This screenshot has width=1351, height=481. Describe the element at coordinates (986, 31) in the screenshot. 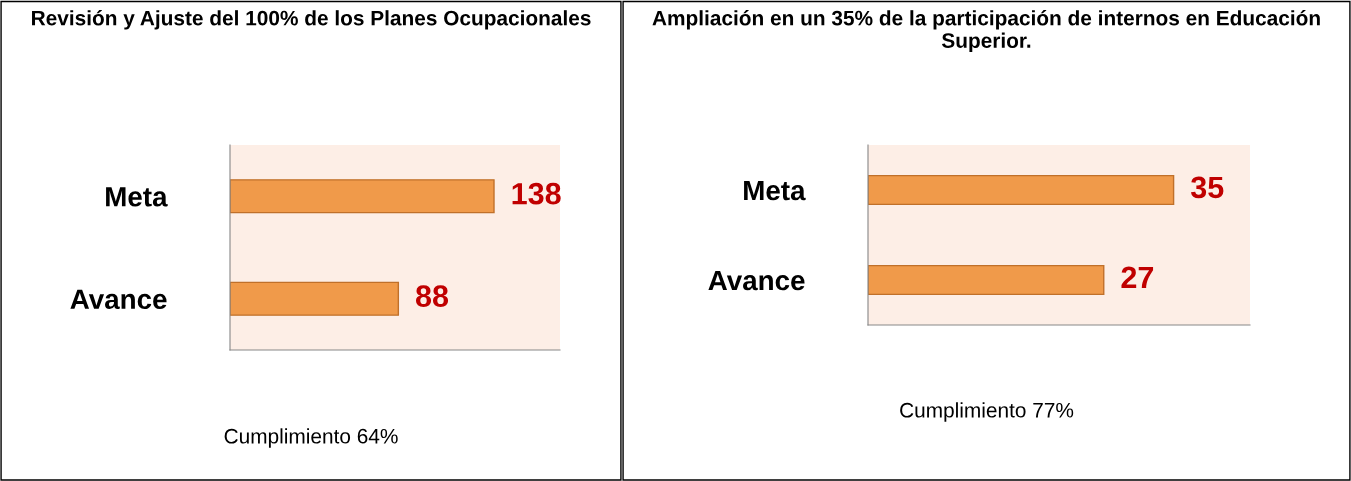

I see `chart-title: Ampliación en un 35% de la participación de internos en Educación Superior.` at that location.